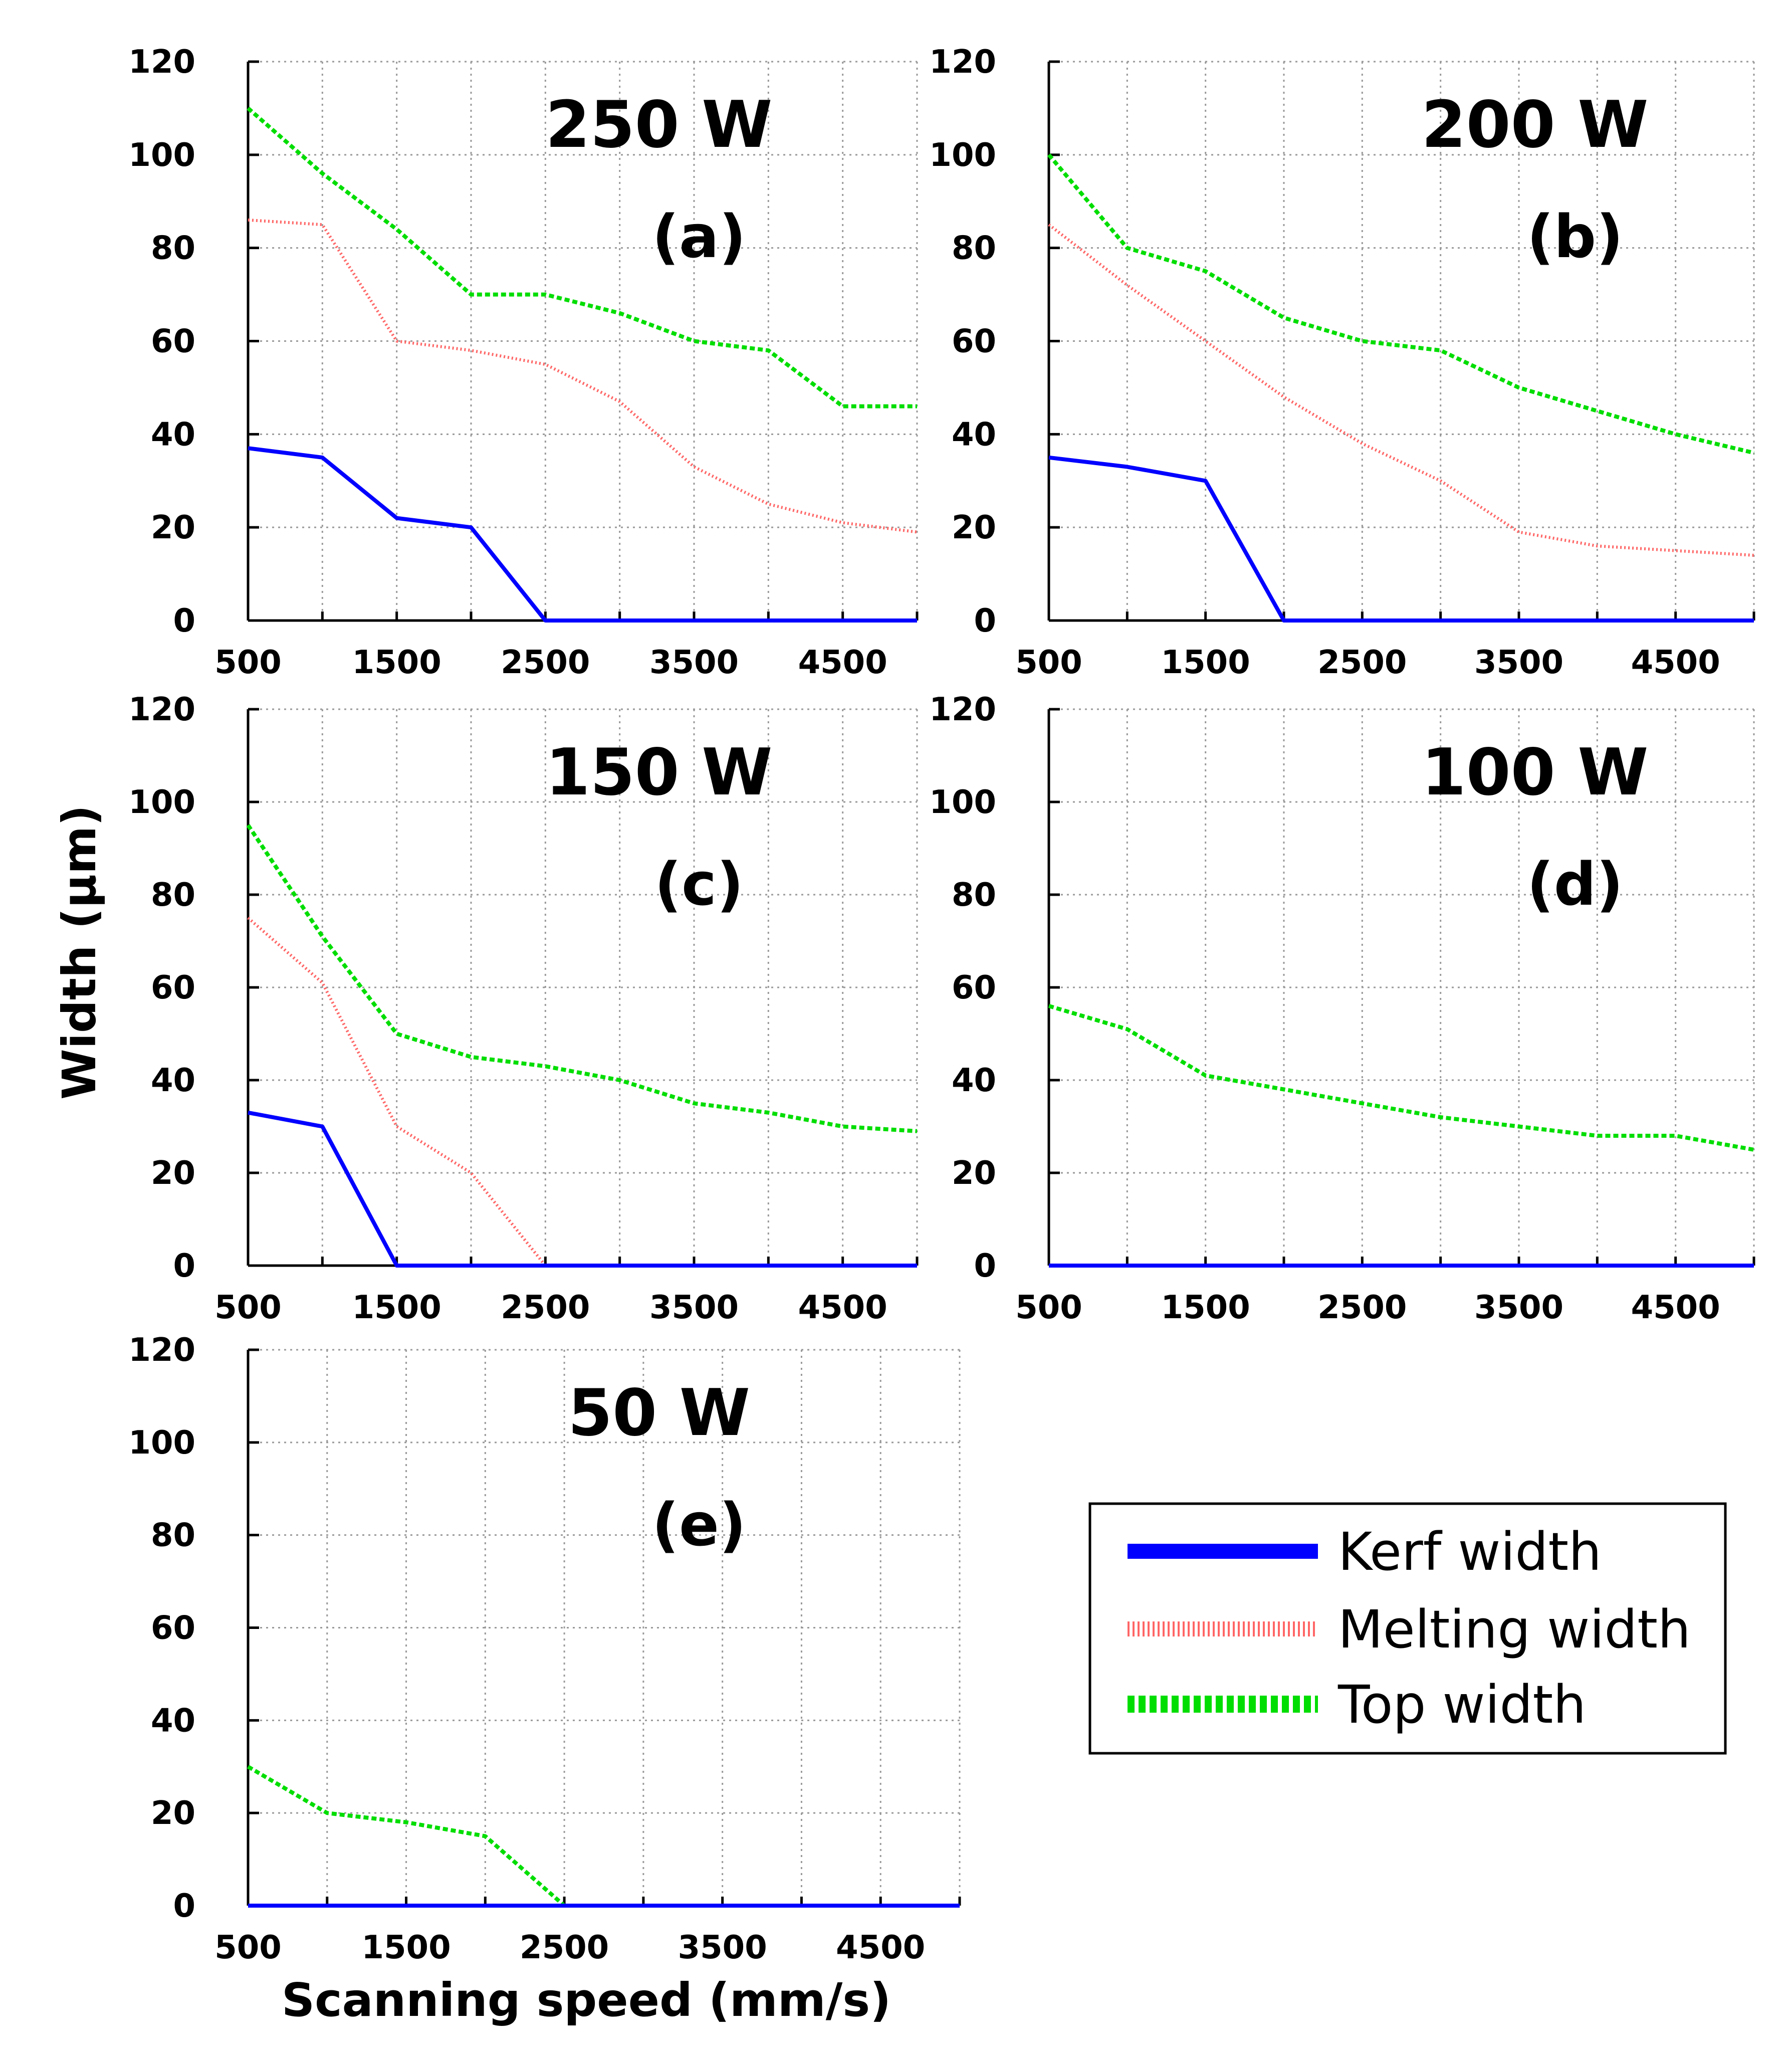 This screenshot has height=2055, width=1792. I want to click on panel-label: (c), so click(699, 884).